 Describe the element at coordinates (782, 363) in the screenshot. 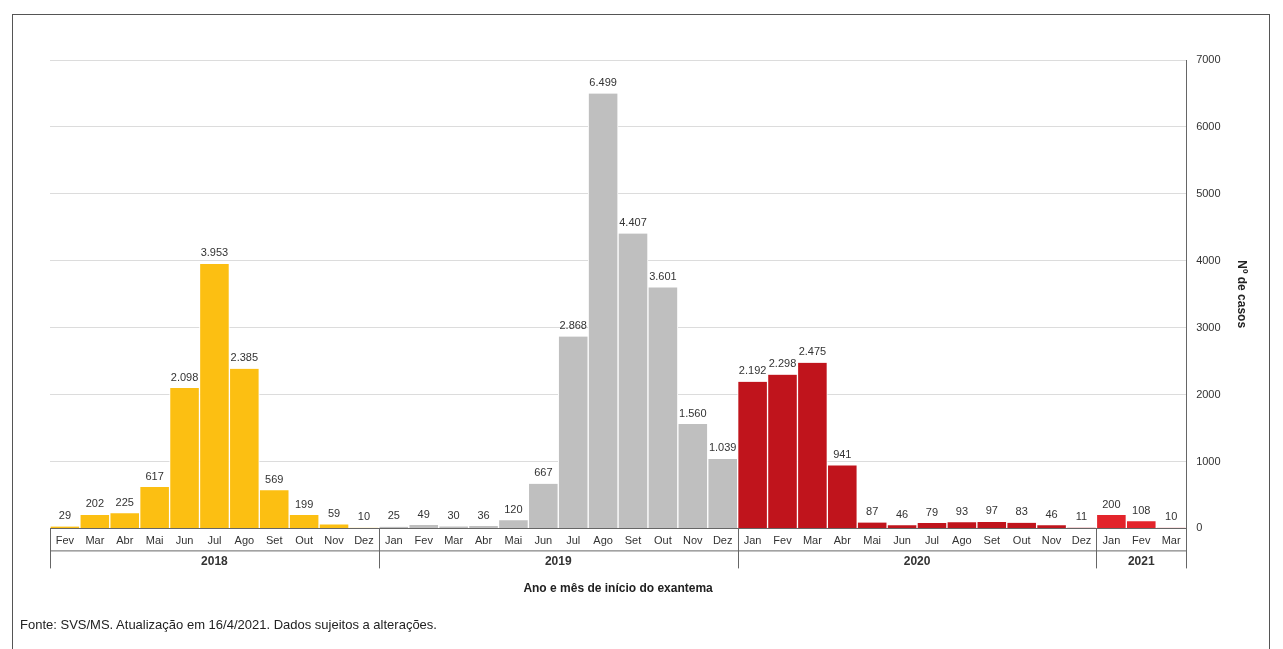

I see `data-label: 2.298` at that location.